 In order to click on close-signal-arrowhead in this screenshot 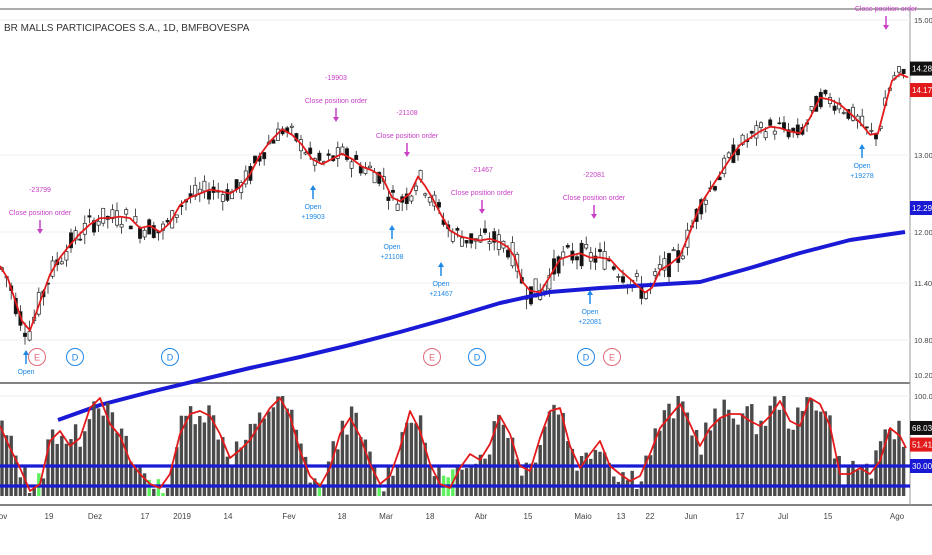, I will do `click(336, 119)`.